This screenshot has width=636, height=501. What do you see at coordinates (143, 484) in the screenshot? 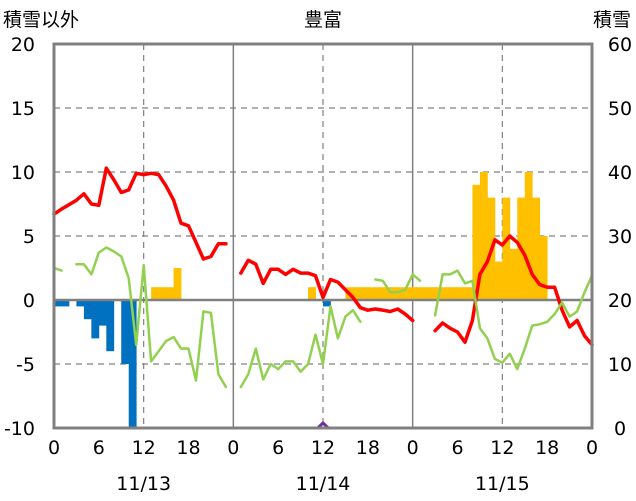
I see `date-label: 11/13` at bounding box center [143, 484].